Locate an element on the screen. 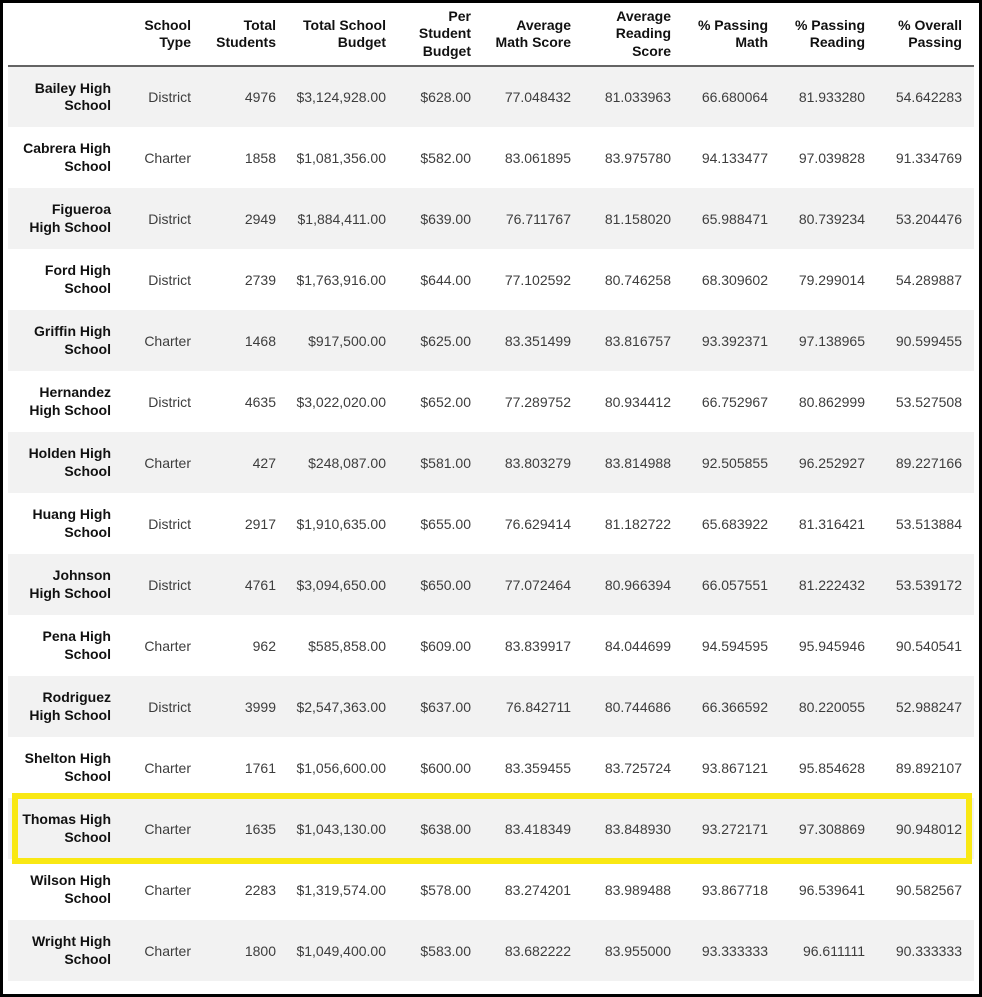 This screenshot has height=997, width=982. cell-average-reading-score: 81.033963 is located at coordinates (637, 97).